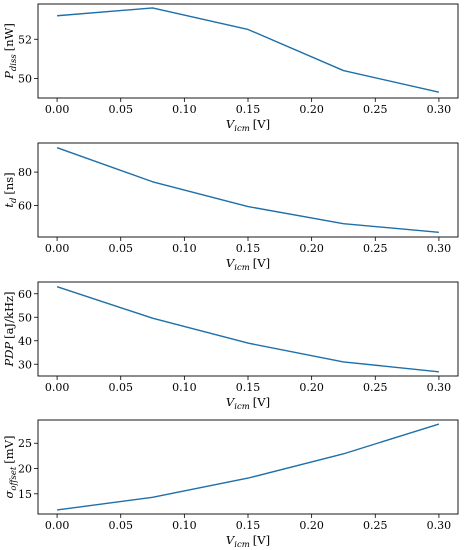  What do you see at coordinates (14, 478) in the screenshot?
I see `y-axis-label-sub: offset` at bounding box center [14, 478].